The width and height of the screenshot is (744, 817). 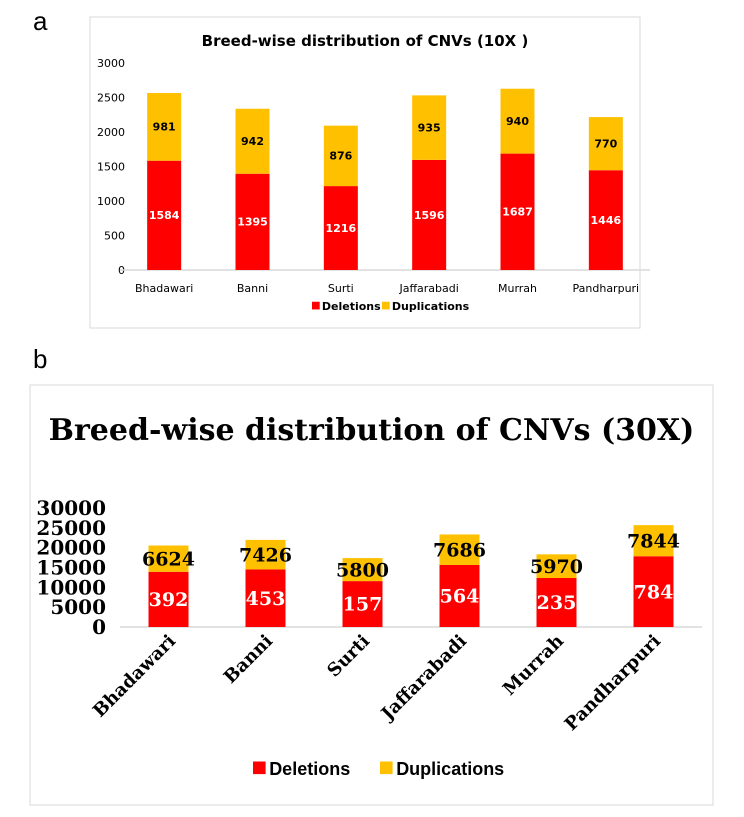 I want to click on data-label: 157, so click(x=363, y=605).